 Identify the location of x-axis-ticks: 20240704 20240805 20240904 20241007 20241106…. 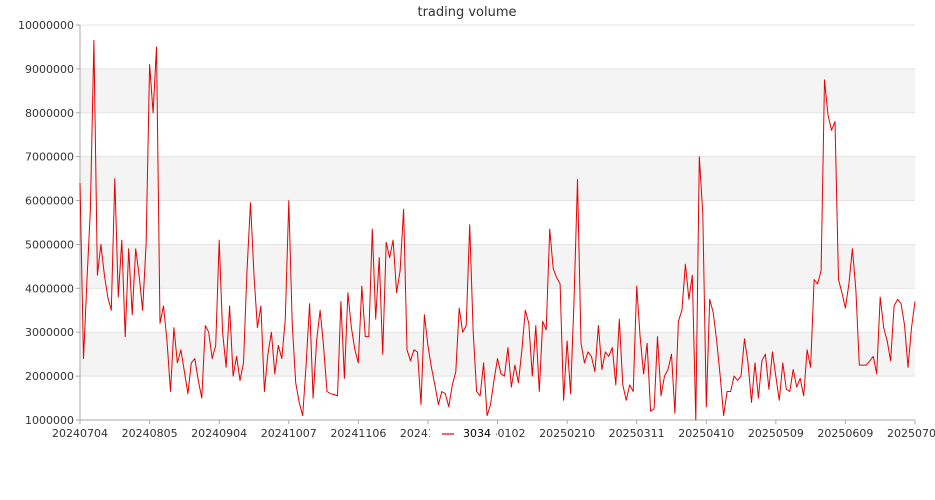
(493, 430).